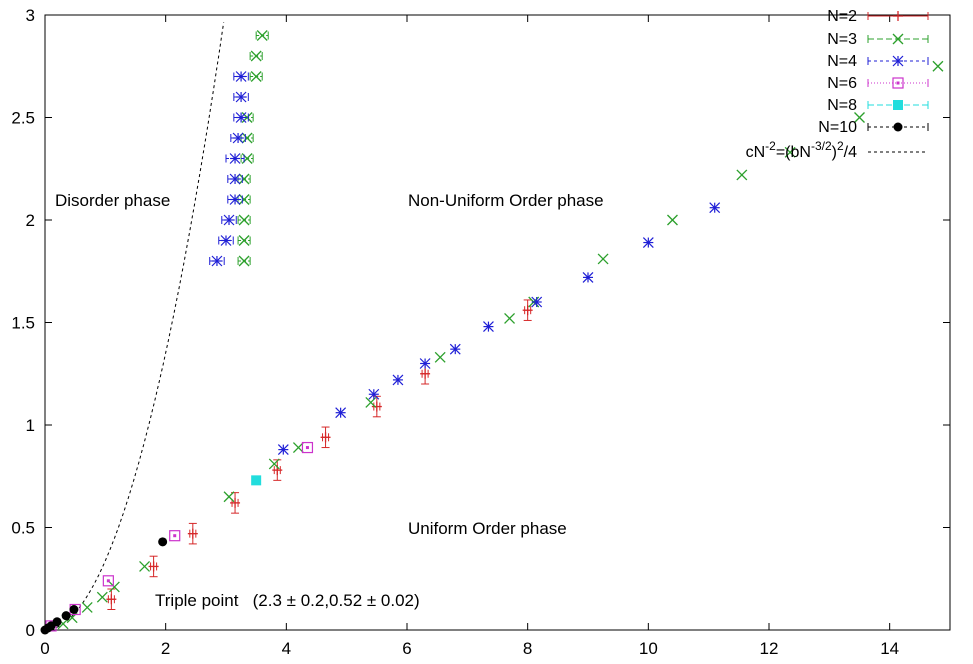 Image resolution: width=973 pixels, height=664 pixels. I want to click on formula-lhs: cN, so click(756, 152).